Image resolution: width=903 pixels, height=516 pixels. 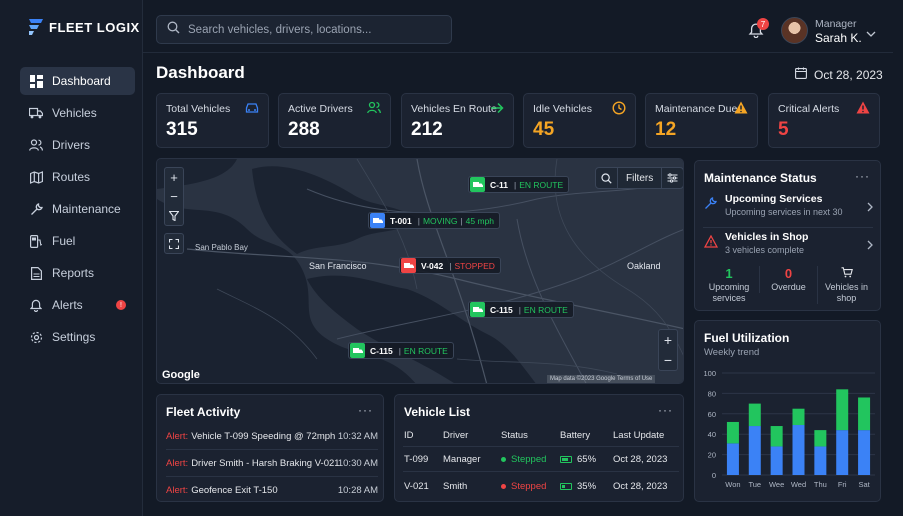 What do you see at coordinates (709, 373) in the screenshot?
I see `y-tick-label: 100` at bounding box center [709, 373].